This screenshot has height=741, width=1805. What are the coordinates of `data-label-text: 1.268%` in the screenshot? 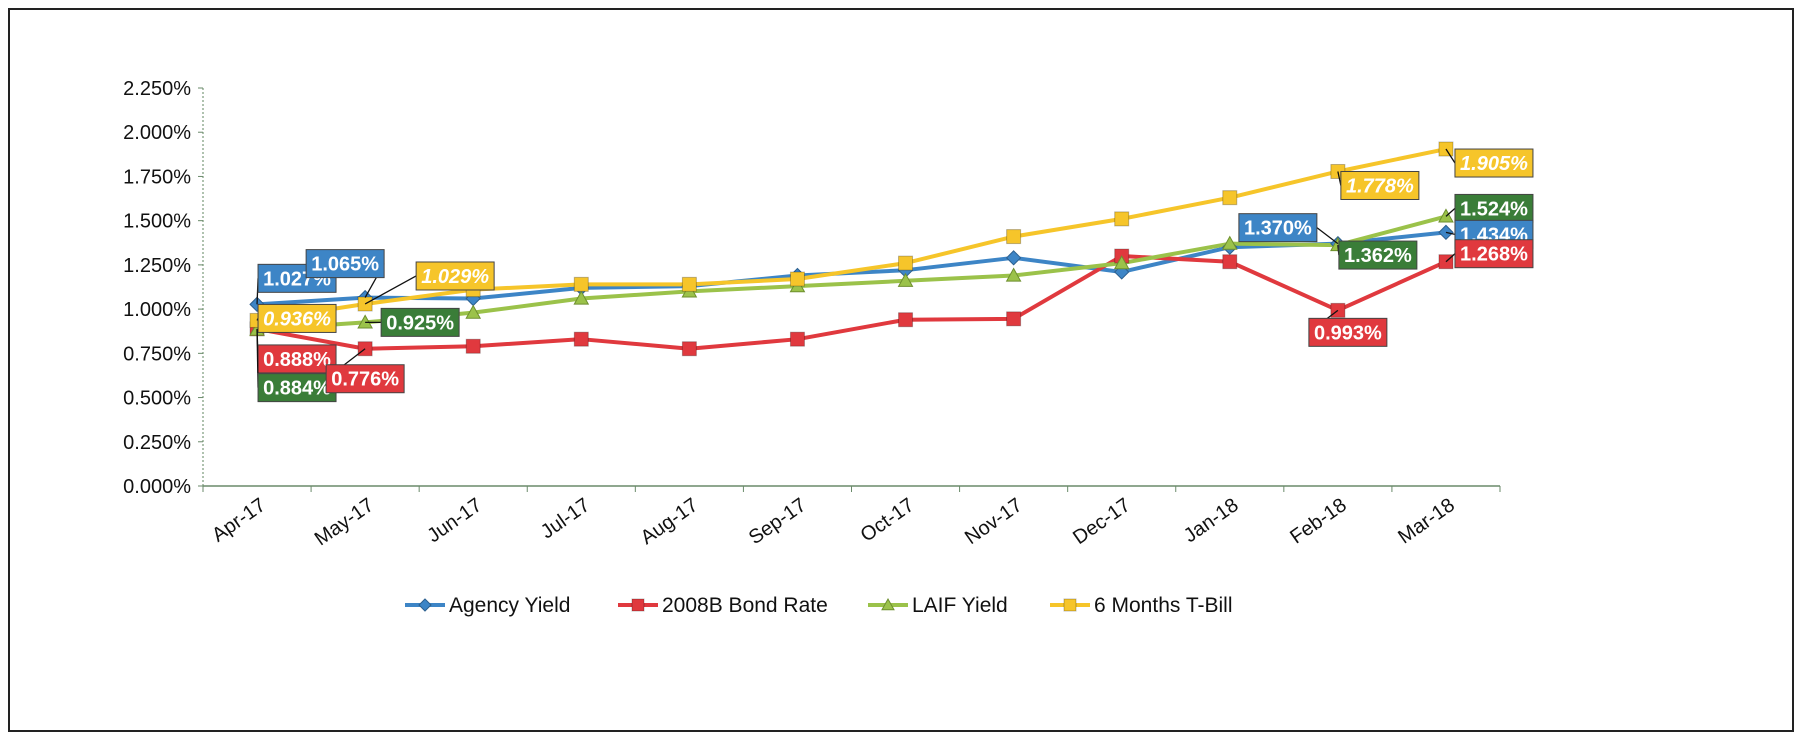 It's located at (1494, 255).